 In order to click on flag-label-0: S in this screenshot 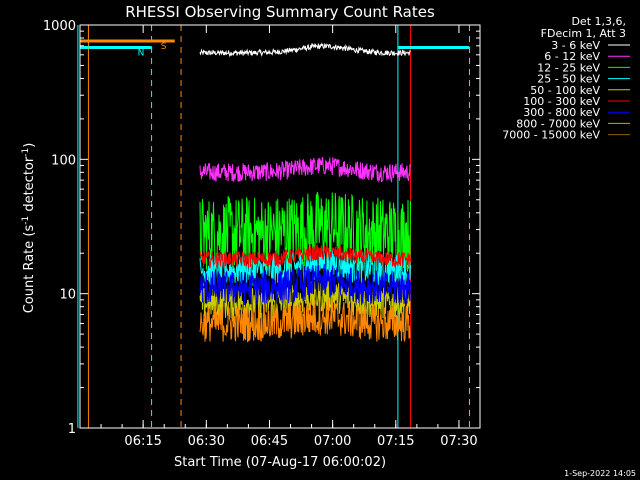, I will do `click(164, 47)`.